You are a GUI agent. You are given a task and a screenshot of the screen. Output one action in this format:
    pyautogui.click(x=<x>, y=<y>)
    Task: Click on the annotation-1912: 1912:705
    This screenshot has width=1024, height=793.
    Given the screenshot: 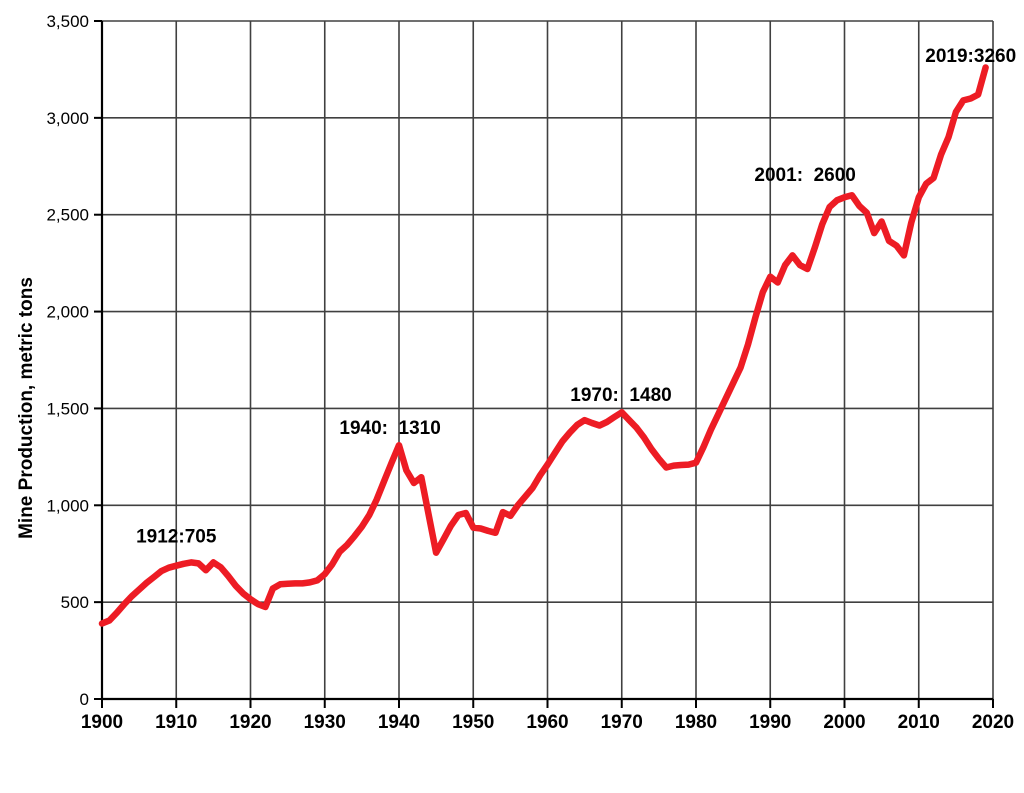 What is the action you would take?
    pyautogui.click(x=176, y=536)
    